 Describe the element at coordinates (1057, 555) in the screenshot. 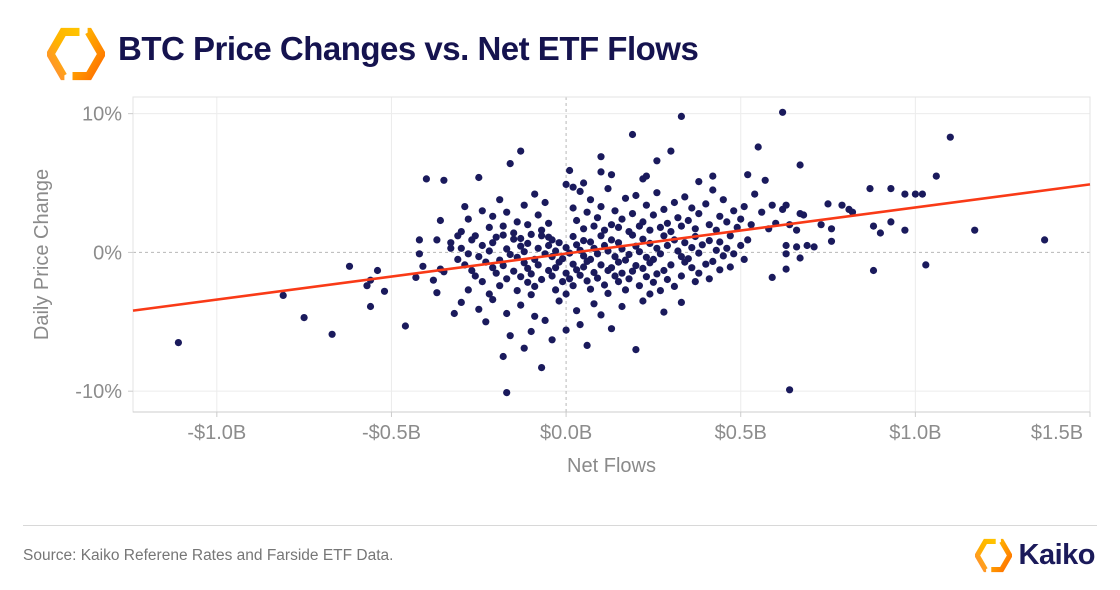

I see `kaiko-wordmark: Kaiko` at that location.